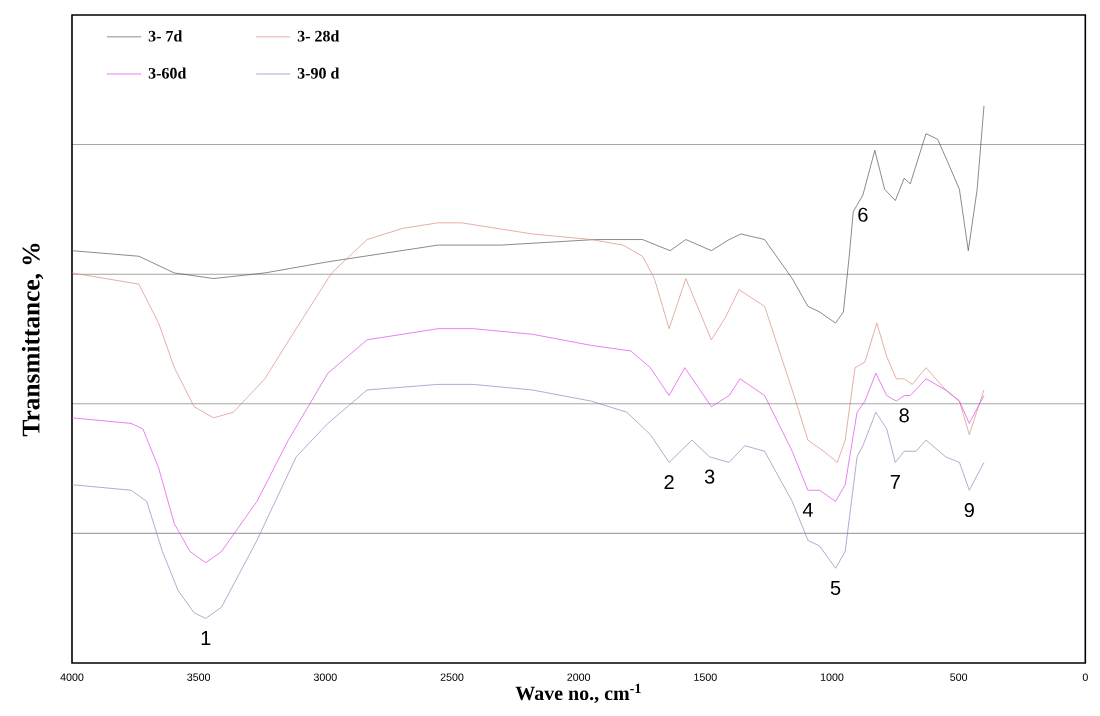 This screenshot has height=716, width=1100. What do you see at coordinates (199, 677) in the screenshot?
I see `x-tick-label: 3500` at bounding box center [199, 677].